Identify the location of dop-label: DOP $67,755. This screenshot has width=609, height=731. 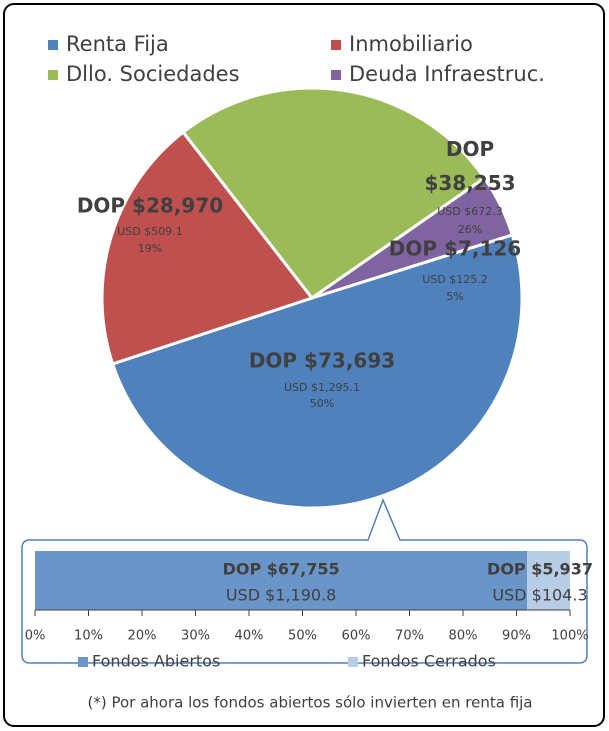
(281, 569).